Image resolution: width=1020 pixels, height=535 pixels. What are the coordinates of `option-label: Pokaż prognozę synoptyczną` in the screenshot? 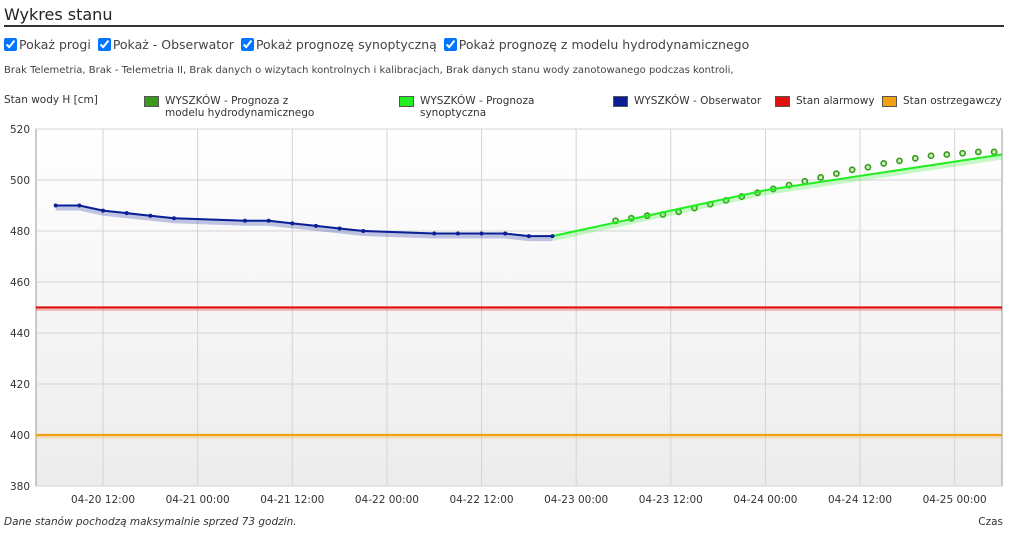 It's located at (346, 44).